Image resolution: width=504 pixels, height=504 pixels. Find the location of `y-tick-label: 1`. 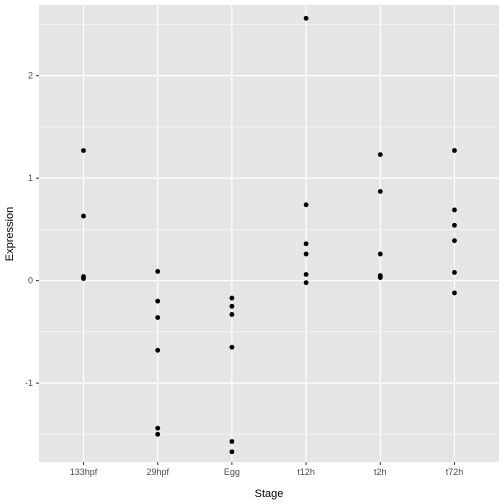

y-tick-label: 1 is located at coordinates (30, 178).